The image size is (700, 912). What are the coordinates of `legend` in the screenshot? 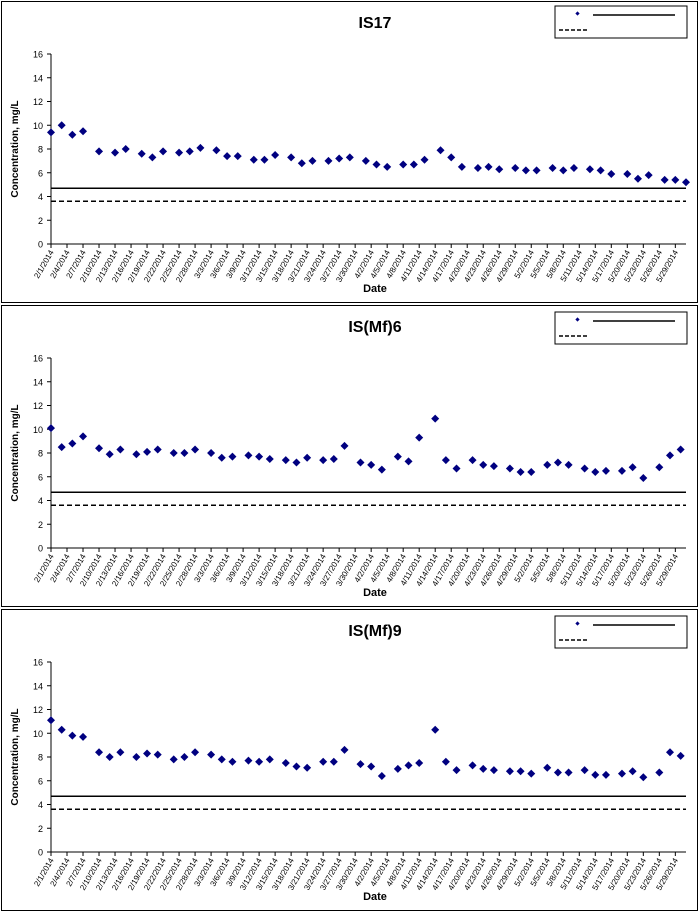 It's located at (621, 22).